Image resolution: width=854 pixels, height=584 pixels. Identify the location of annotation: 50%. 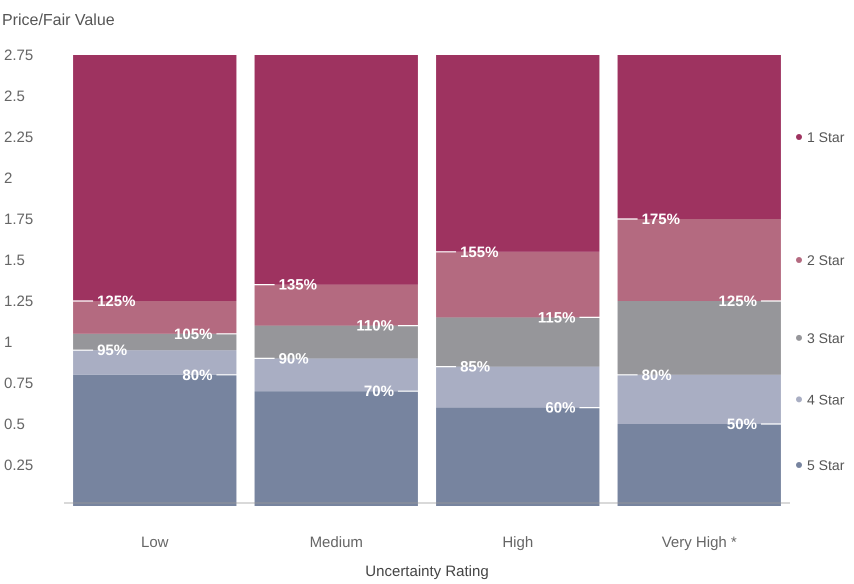
(741, 424).